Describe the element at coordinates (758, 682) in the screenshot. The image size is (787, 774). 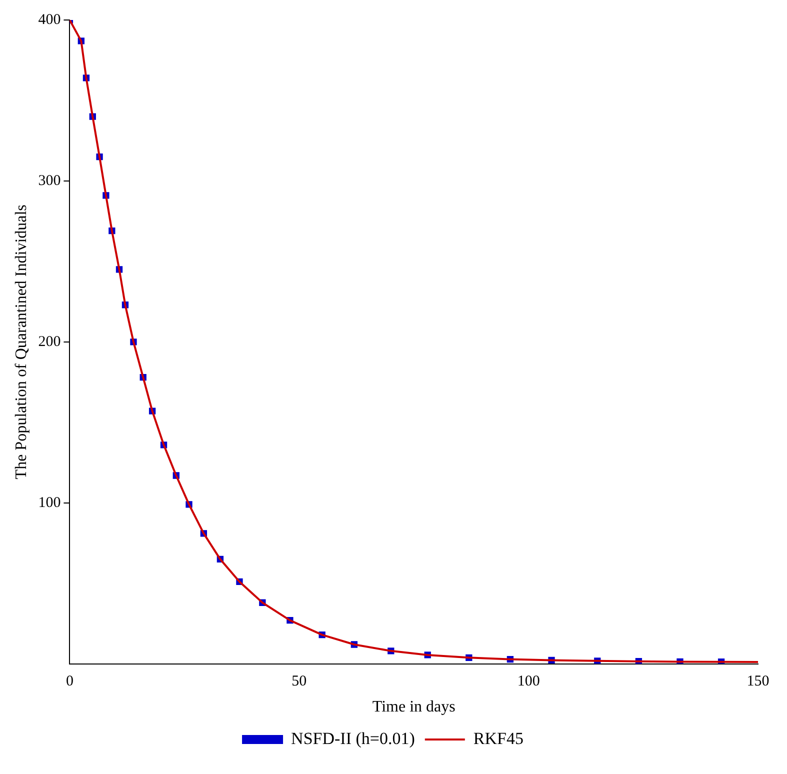
I see `x-tick-label: 150` at that location.